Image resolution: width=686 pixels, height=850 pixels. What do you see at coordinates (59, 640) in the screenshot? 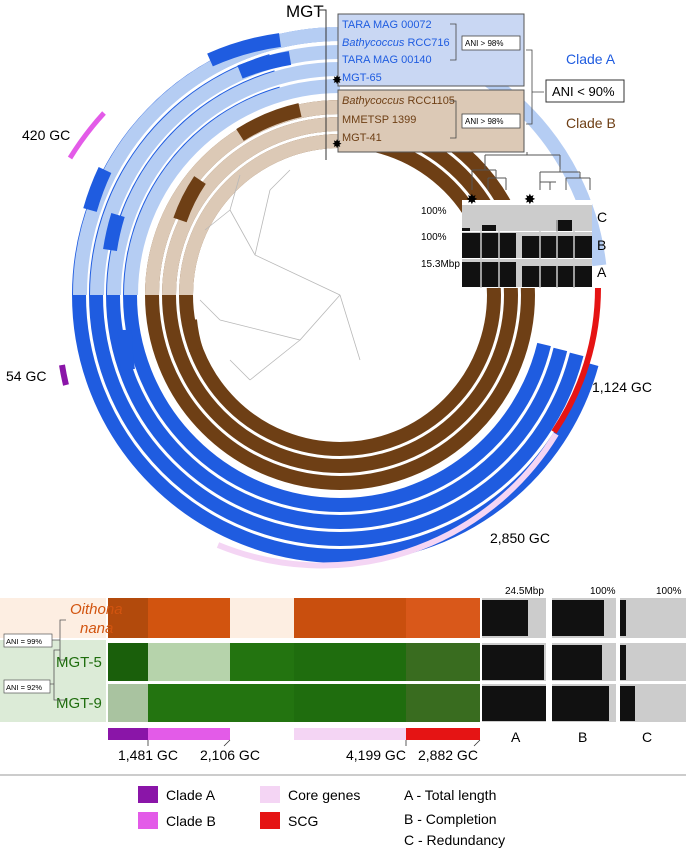
I see `ani-99-bracket` at bounding box center [59, 640].